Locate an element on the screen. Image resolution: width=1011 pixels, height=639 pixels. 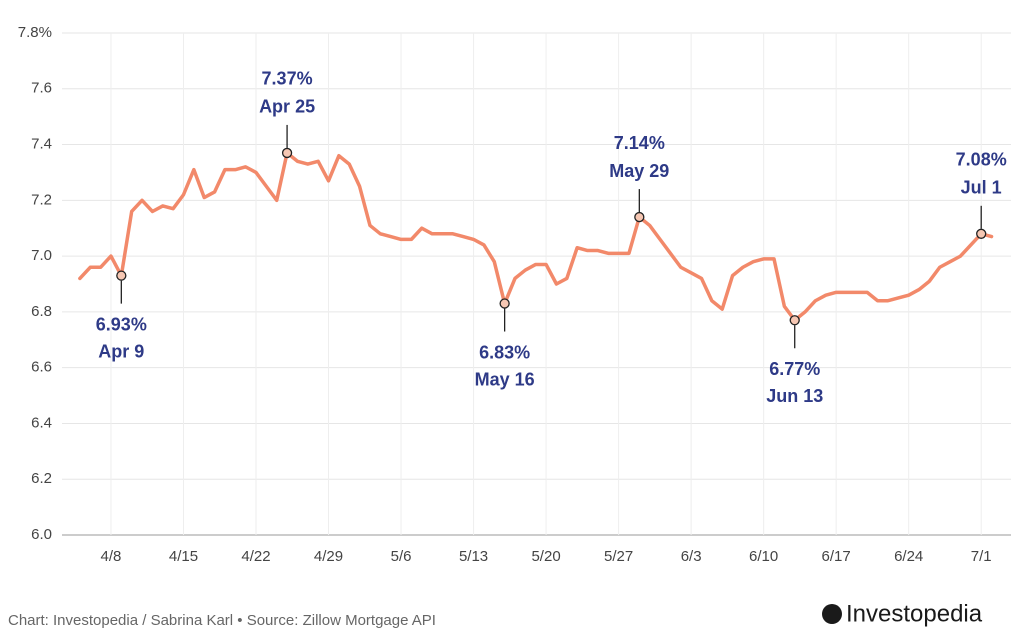
y-tick-label: 7.6 is located at coordinates (41, 88).